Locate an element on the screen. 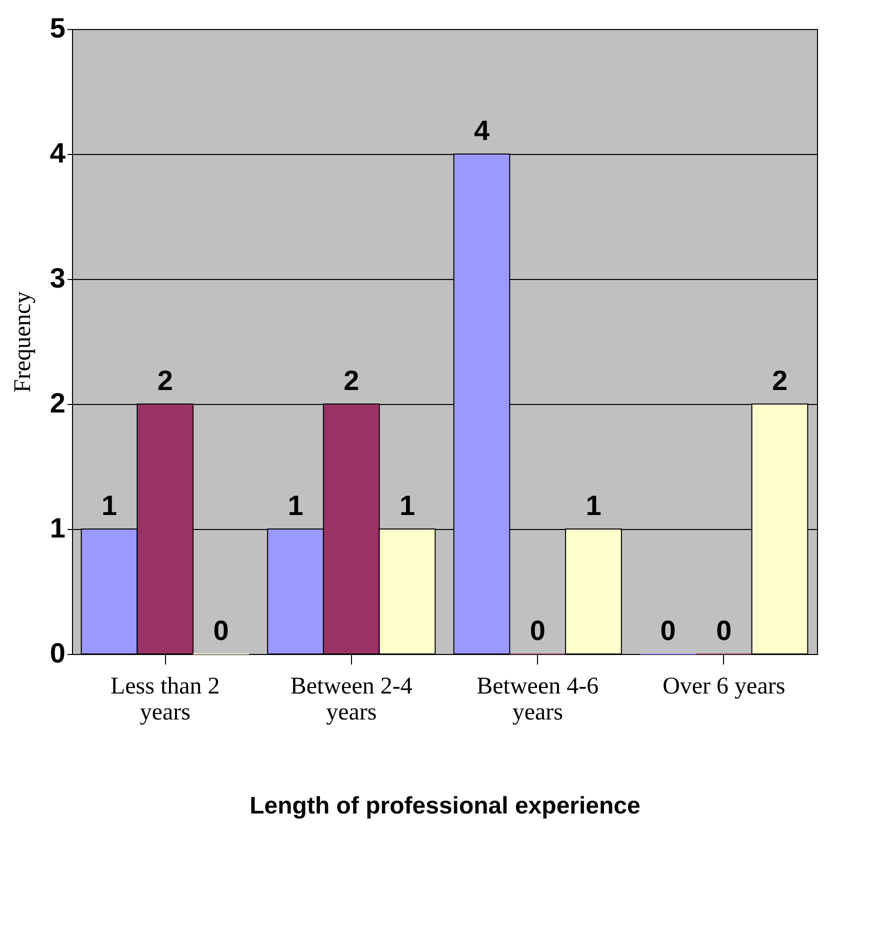  x-tick-label: Less than 2 years is located at coordinates (165, 700).